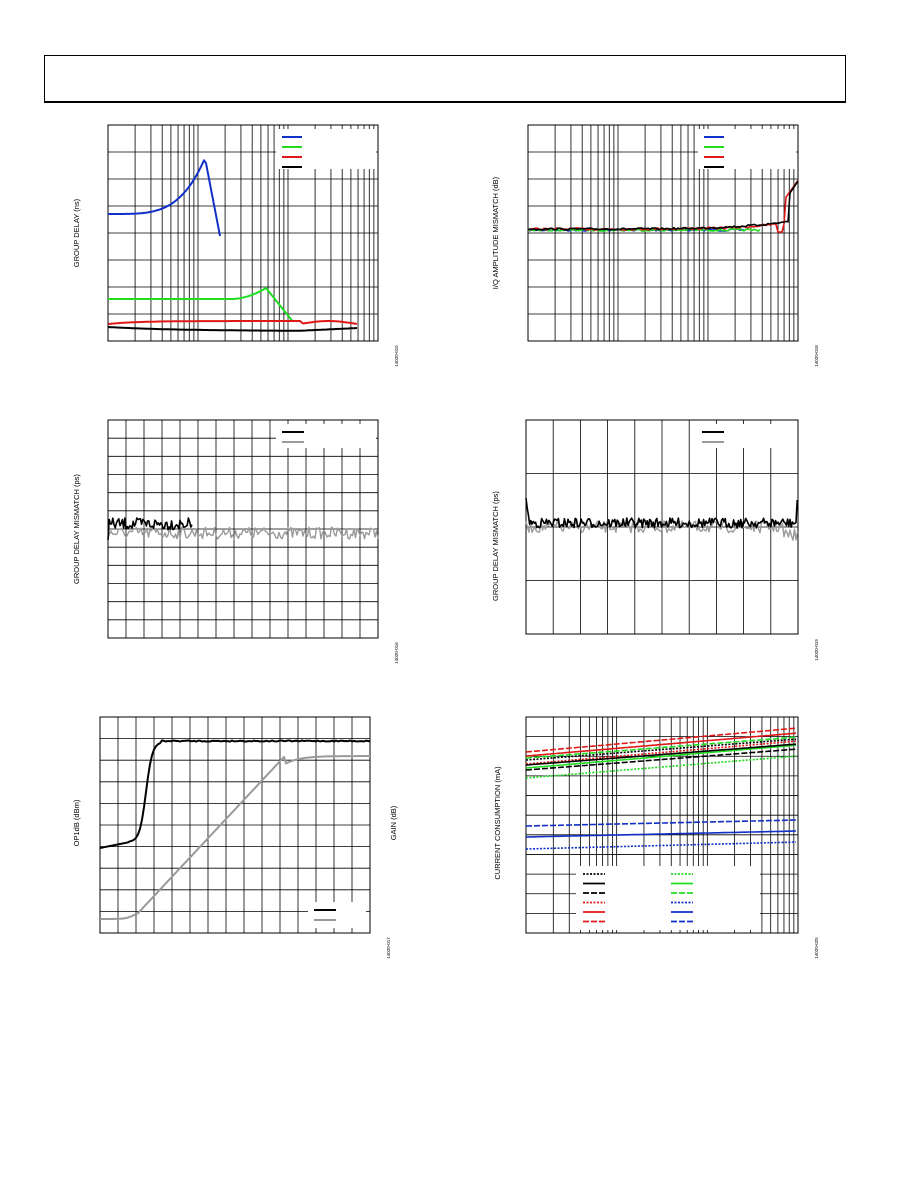 Image resolution: width=918 pixels, height=1188 pixels. I want to click on chart-c6: CURRENT CONSUMPTION (mA) 14020-025, so click(656, 837).